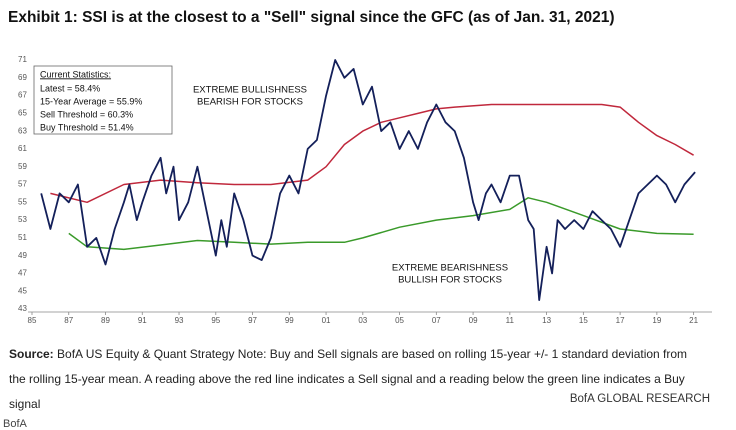  I want to click on x-tick-label: 85, so click(32, 320).